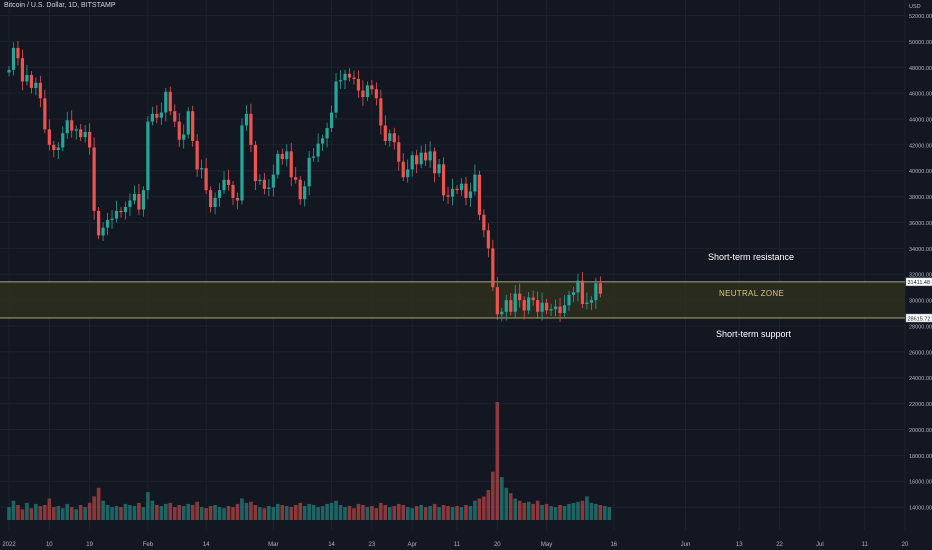 The width and height of the screenshot is (932, 550). I want to click on x-tick-label: 10, so click(49, 545).